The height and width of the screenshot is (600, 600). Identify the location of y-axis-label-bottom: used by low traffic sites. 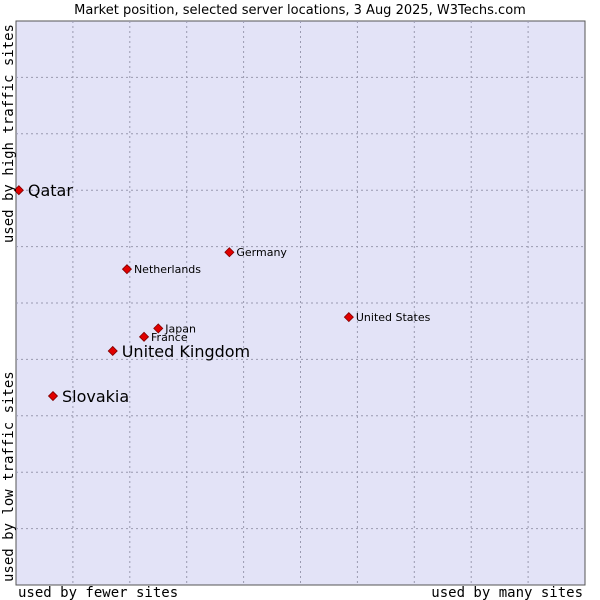
(9, 476).